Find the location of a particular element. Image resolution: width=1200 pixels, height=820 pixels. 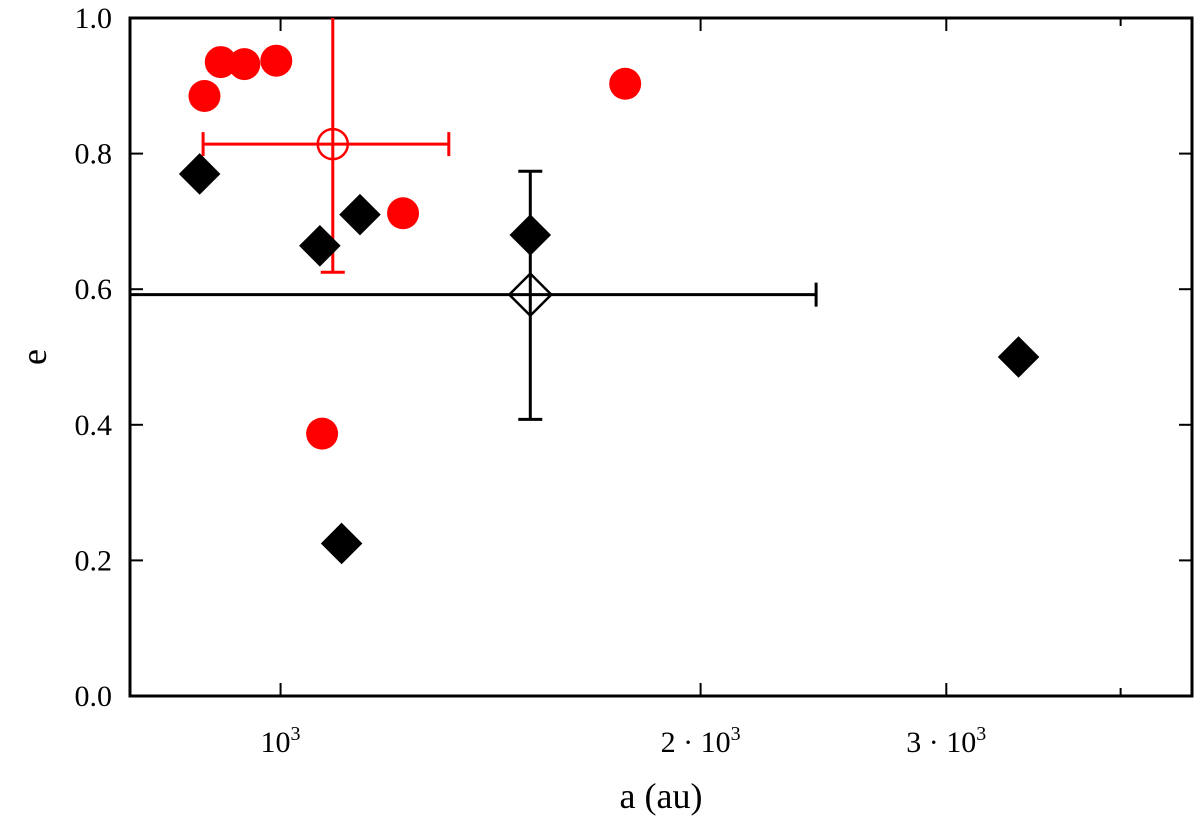

y-tick-label: 0.2 is located at coordinates (94, 560).